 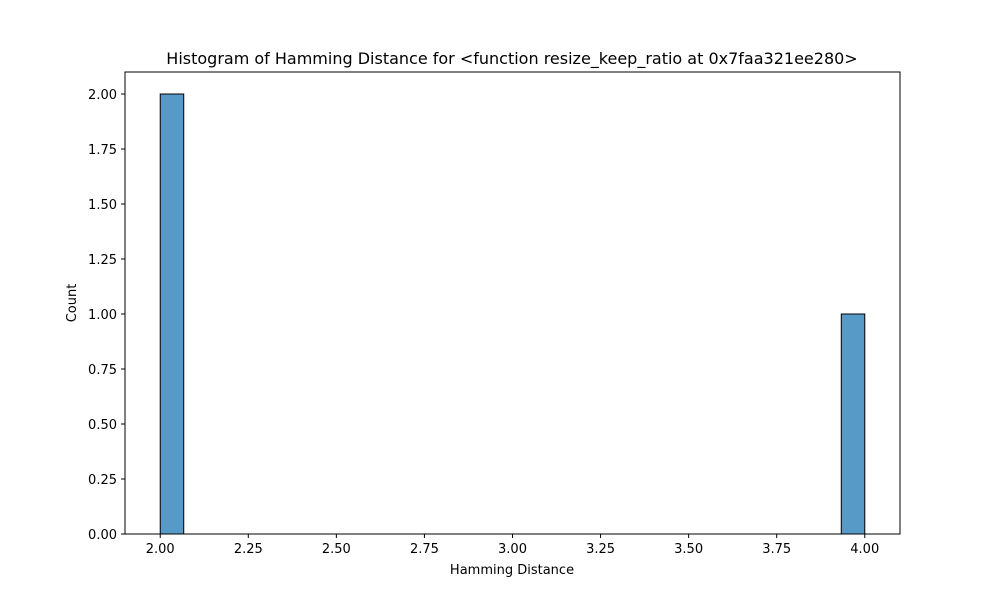 I want to click on y-axis-label: Count, so click(x=72, y=303).